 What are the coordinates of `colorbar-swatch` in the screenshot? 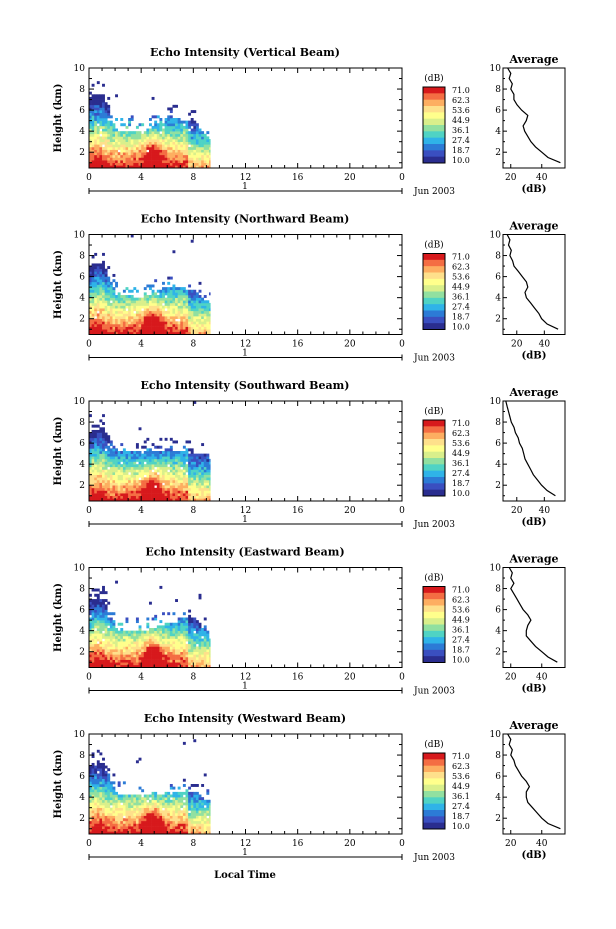 It's located at (434, 436).